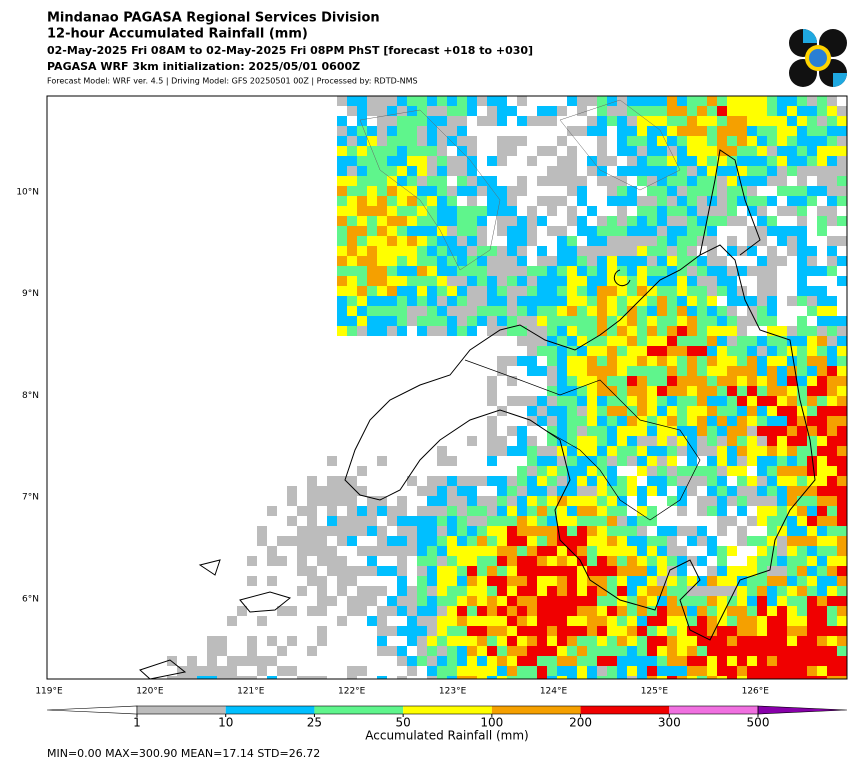  Describe the element at coordinates (669, 723) in the screenshot. I see `colorbar-tick-label: 300` at that location.